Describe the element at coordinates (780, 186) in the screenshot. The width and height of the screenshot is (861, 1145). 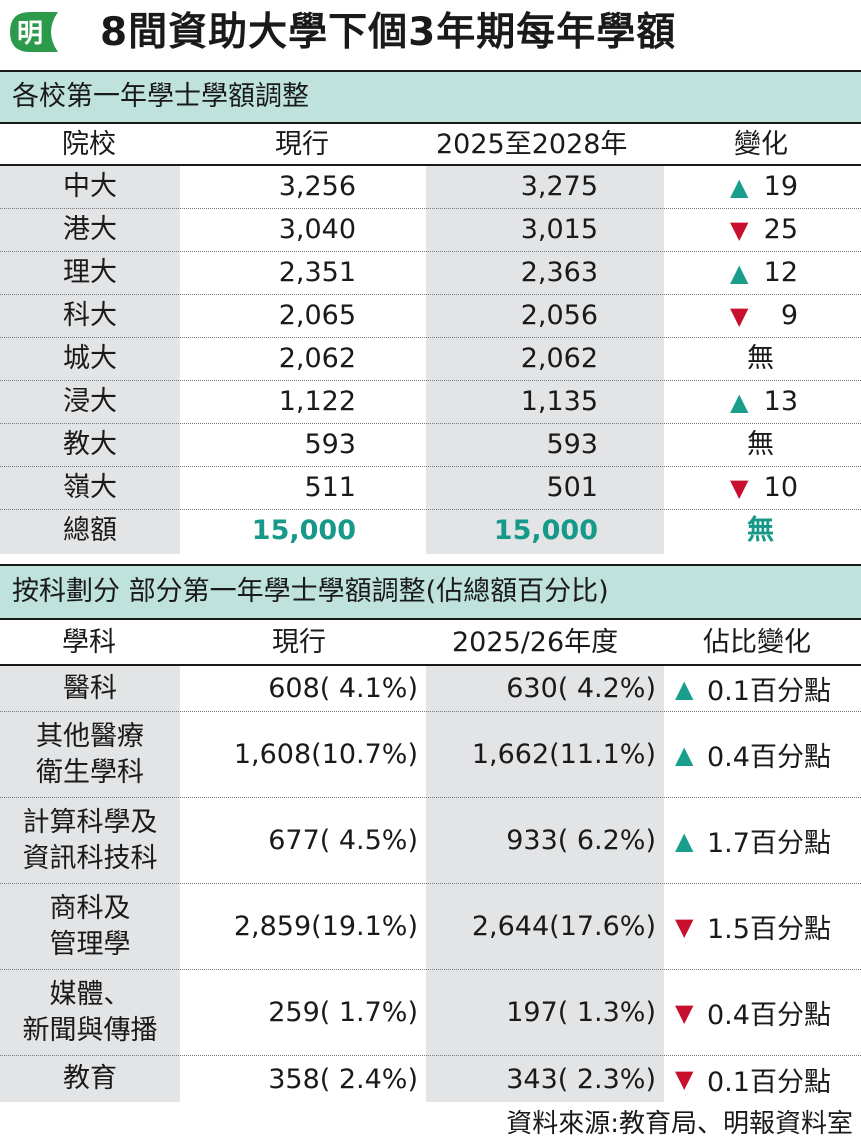
I see `change-value: 19` at that location.